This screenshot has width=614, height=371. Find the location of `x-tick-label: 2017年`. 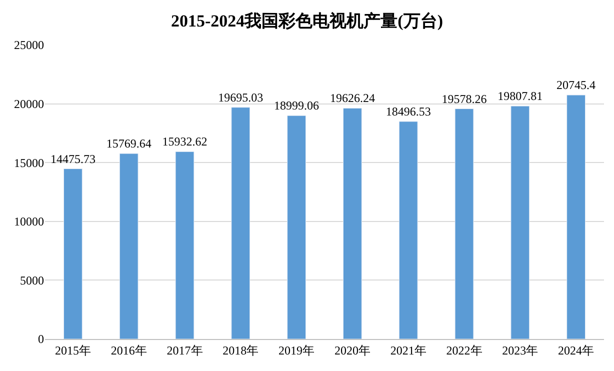

x-tick-label: 2017年 is located at coordinates (184, 350).